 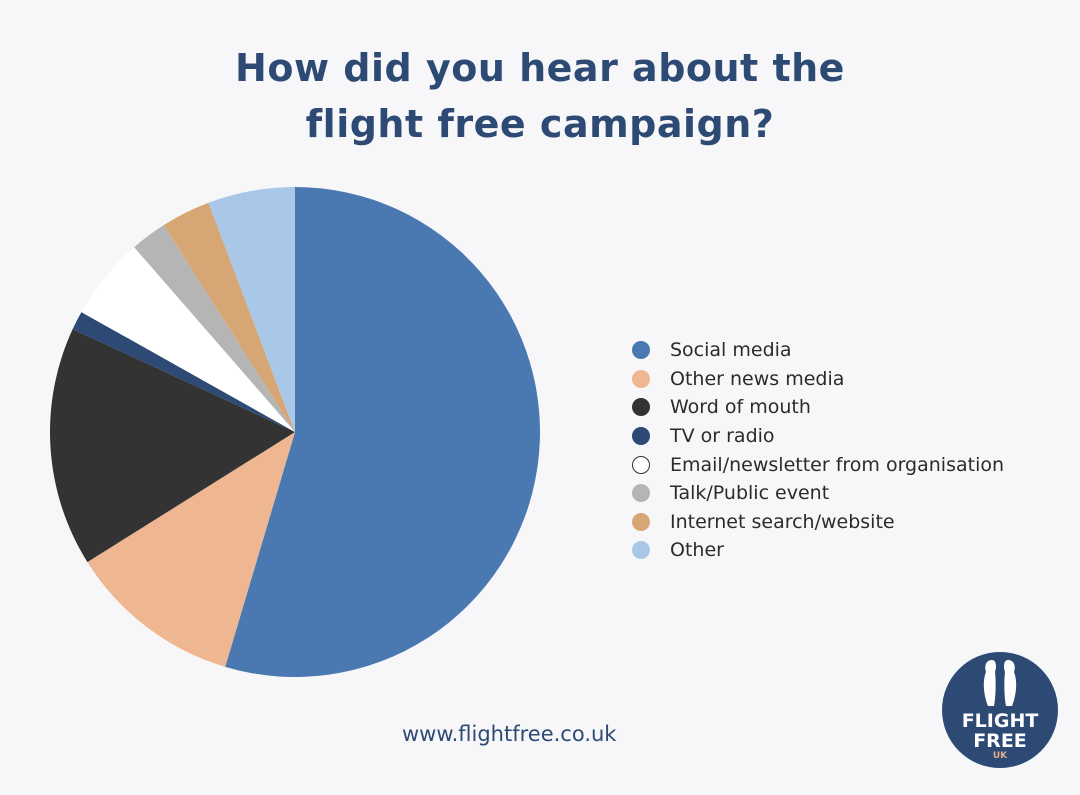 What do you see at coordinates (1000, 721) in the screenshot?
I see `logo-text-flight: FLIGHT` at bounding box center [1000, 721].